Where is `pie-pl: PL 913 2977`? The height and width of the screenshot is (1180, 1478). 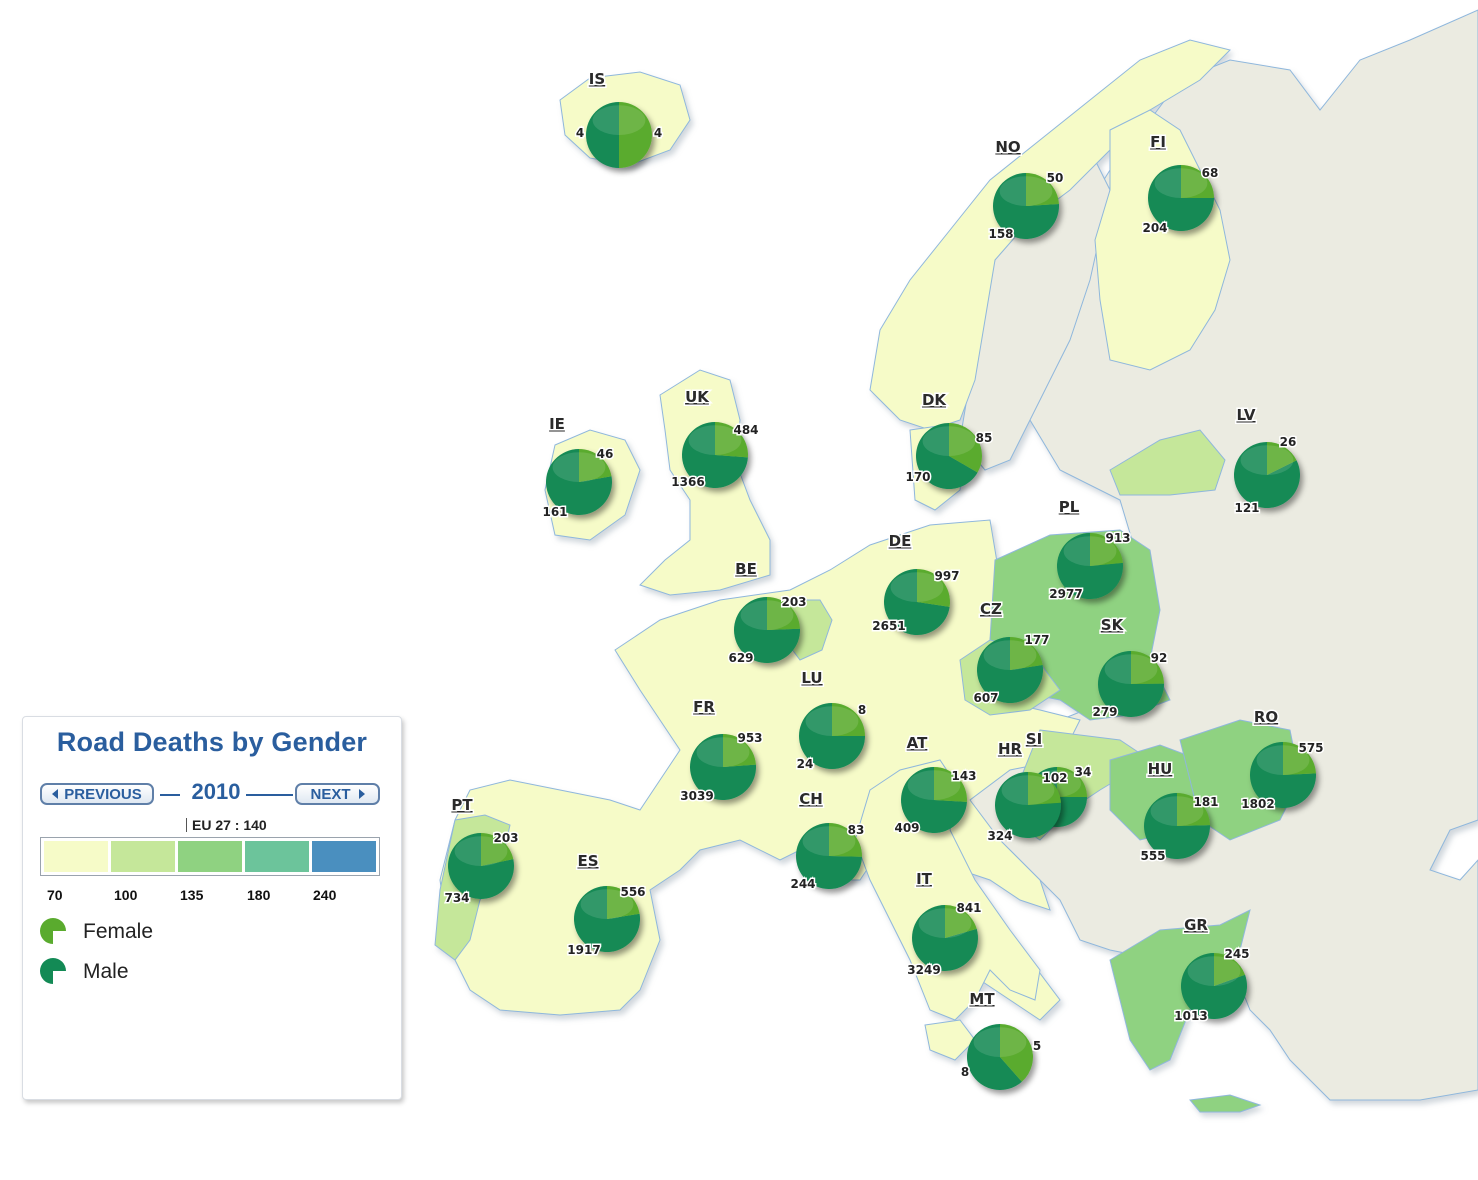 pie-pl: PL 913 2977 is located at coordinates (1090, 550).